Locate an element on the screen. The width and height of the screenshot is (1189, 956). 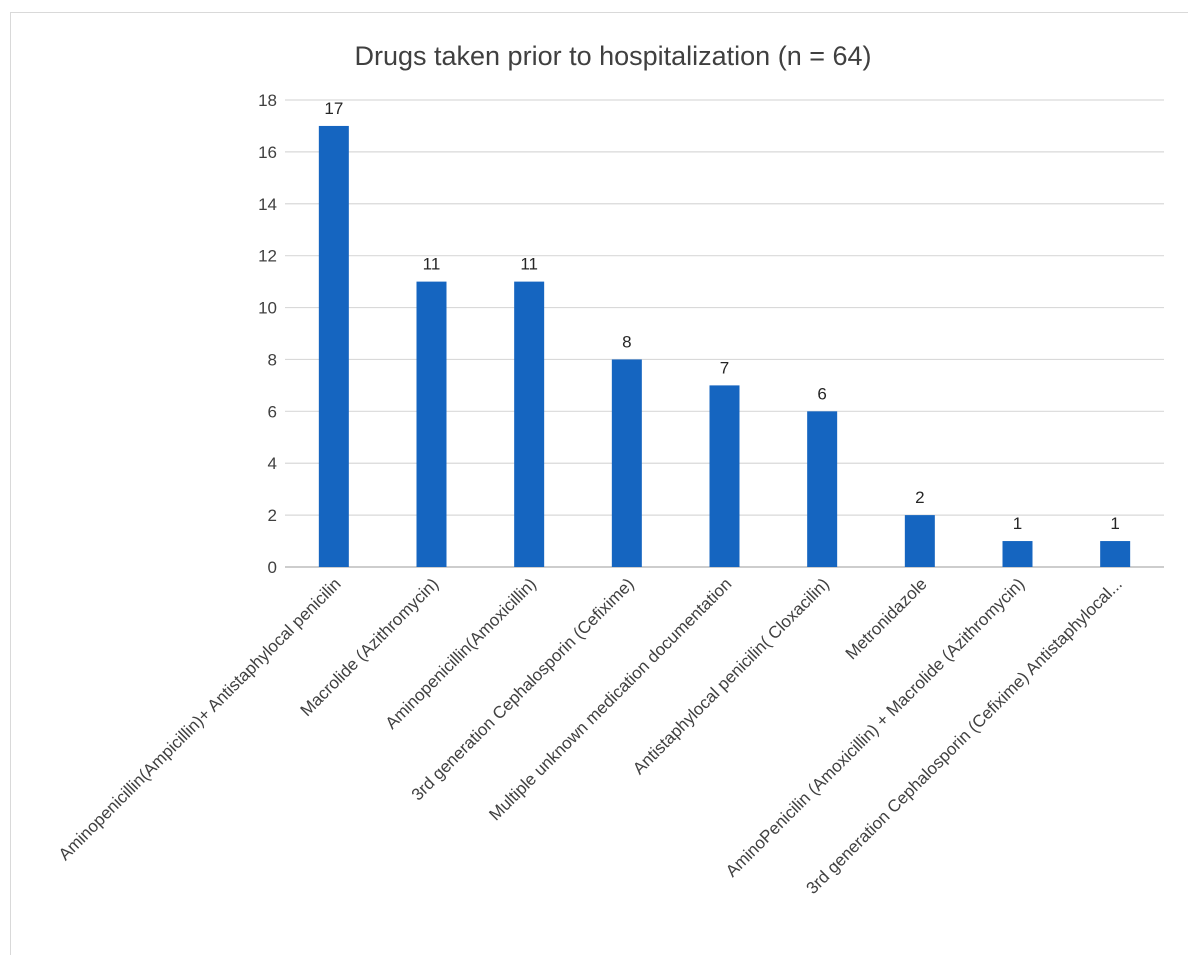
y-tick-label: 0 is located at coordinates (272, 567).